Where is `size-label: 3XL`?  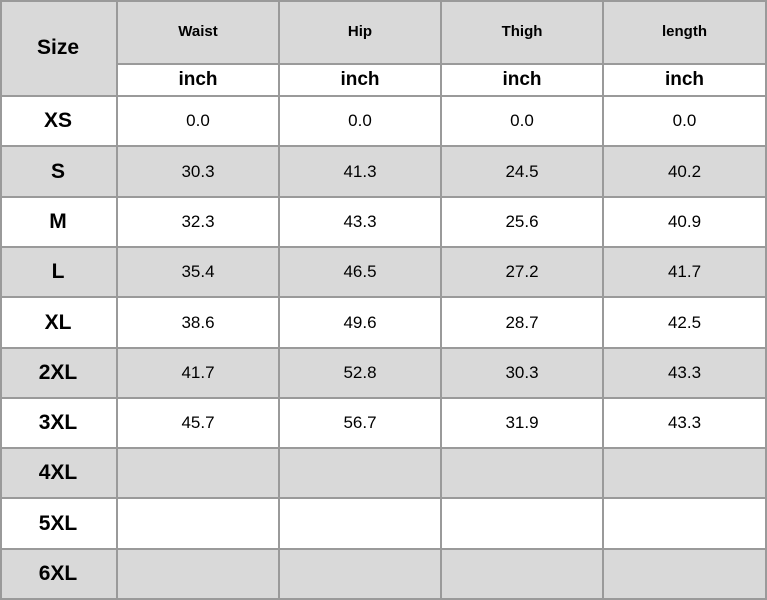
size-label: 3XL is located at coordinates (59, 424).